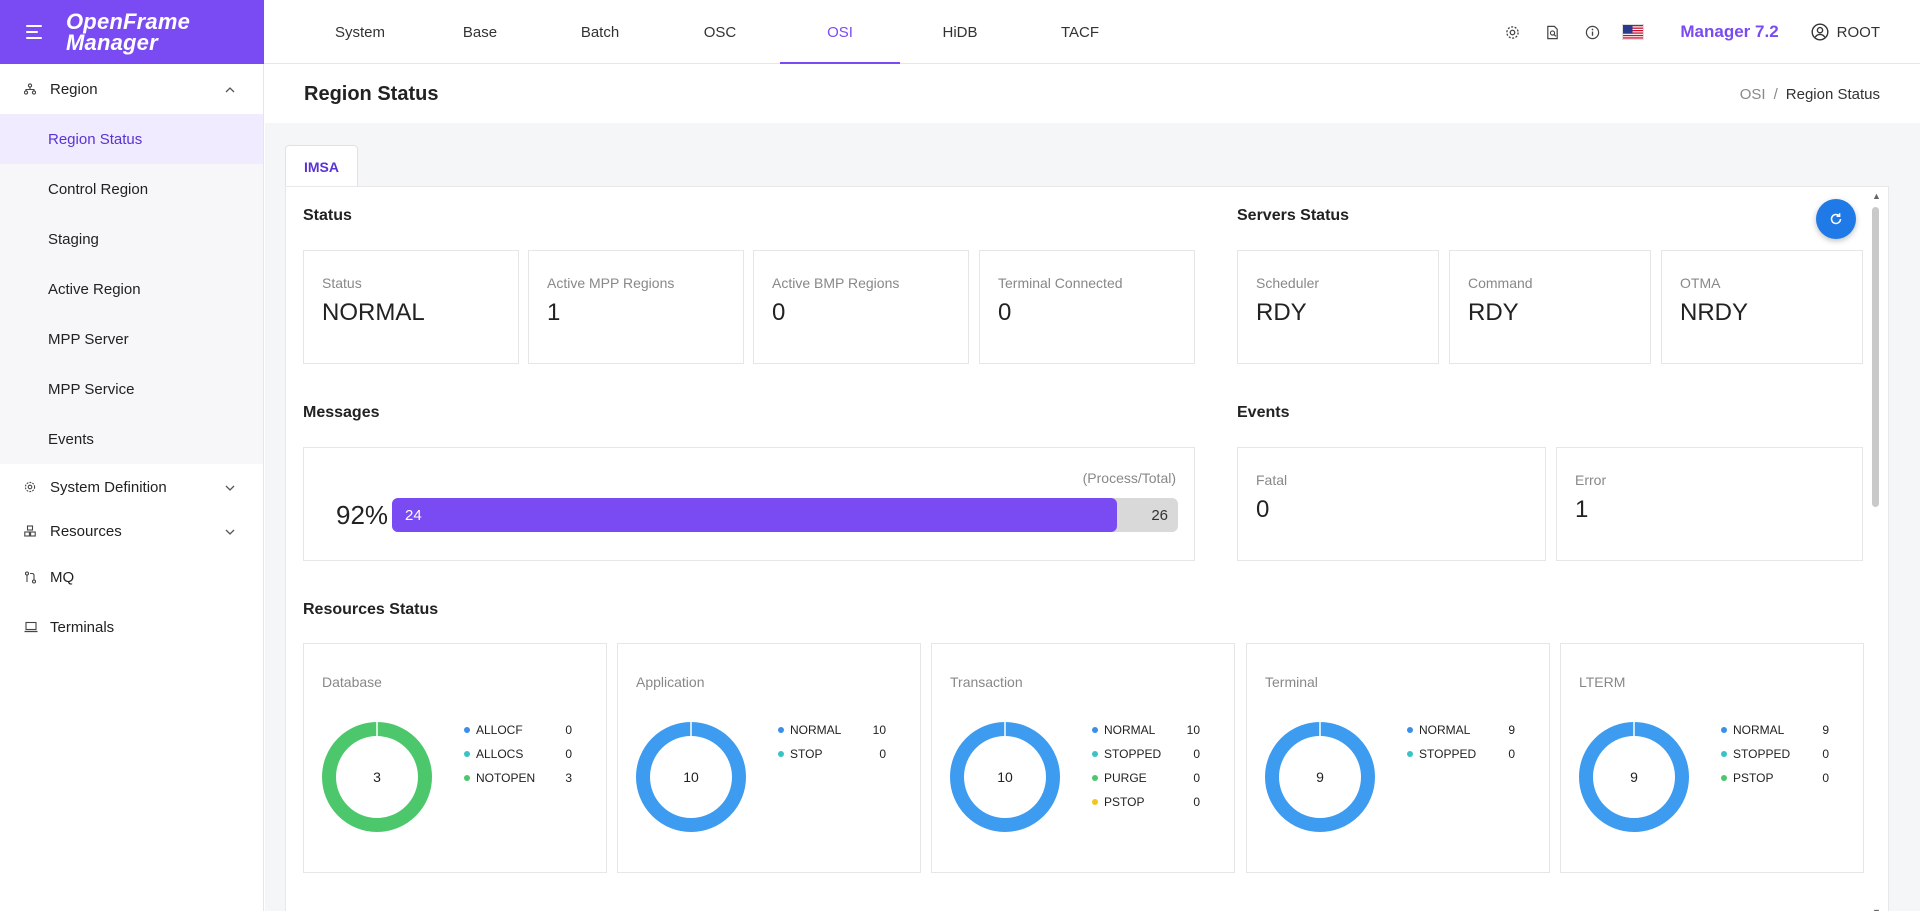 The width and height of the screenshot is (1920, 911). I want to click on error-label: Error, so click(1591, 480).